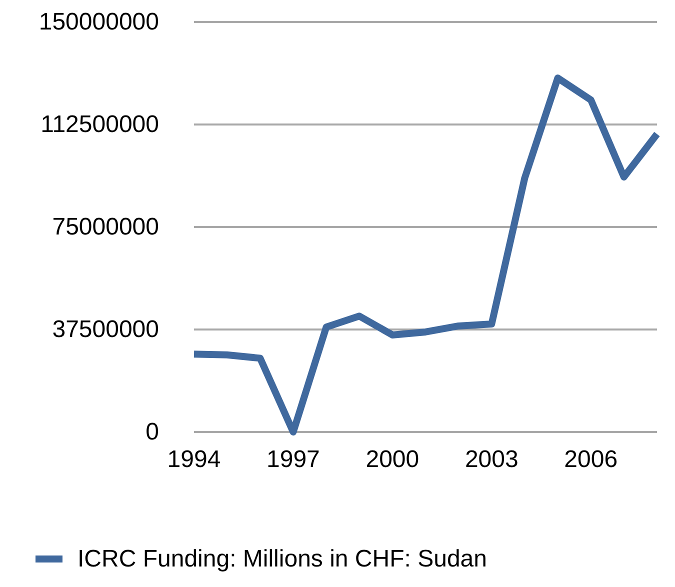 The height and width of the screenshot is (587, 675). Describe the element at coordinates (591, 459) in the screenshot. I see `x-tick-label: 2006` at that location.